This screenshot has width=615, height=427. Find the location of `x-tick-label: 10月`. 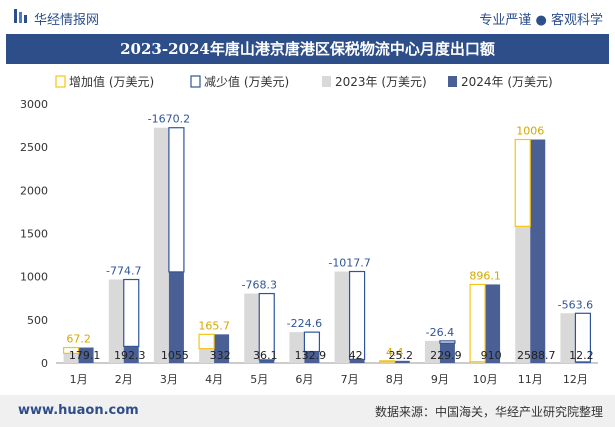

x-tick-label: 10月 is located at coordinates (485, 379).